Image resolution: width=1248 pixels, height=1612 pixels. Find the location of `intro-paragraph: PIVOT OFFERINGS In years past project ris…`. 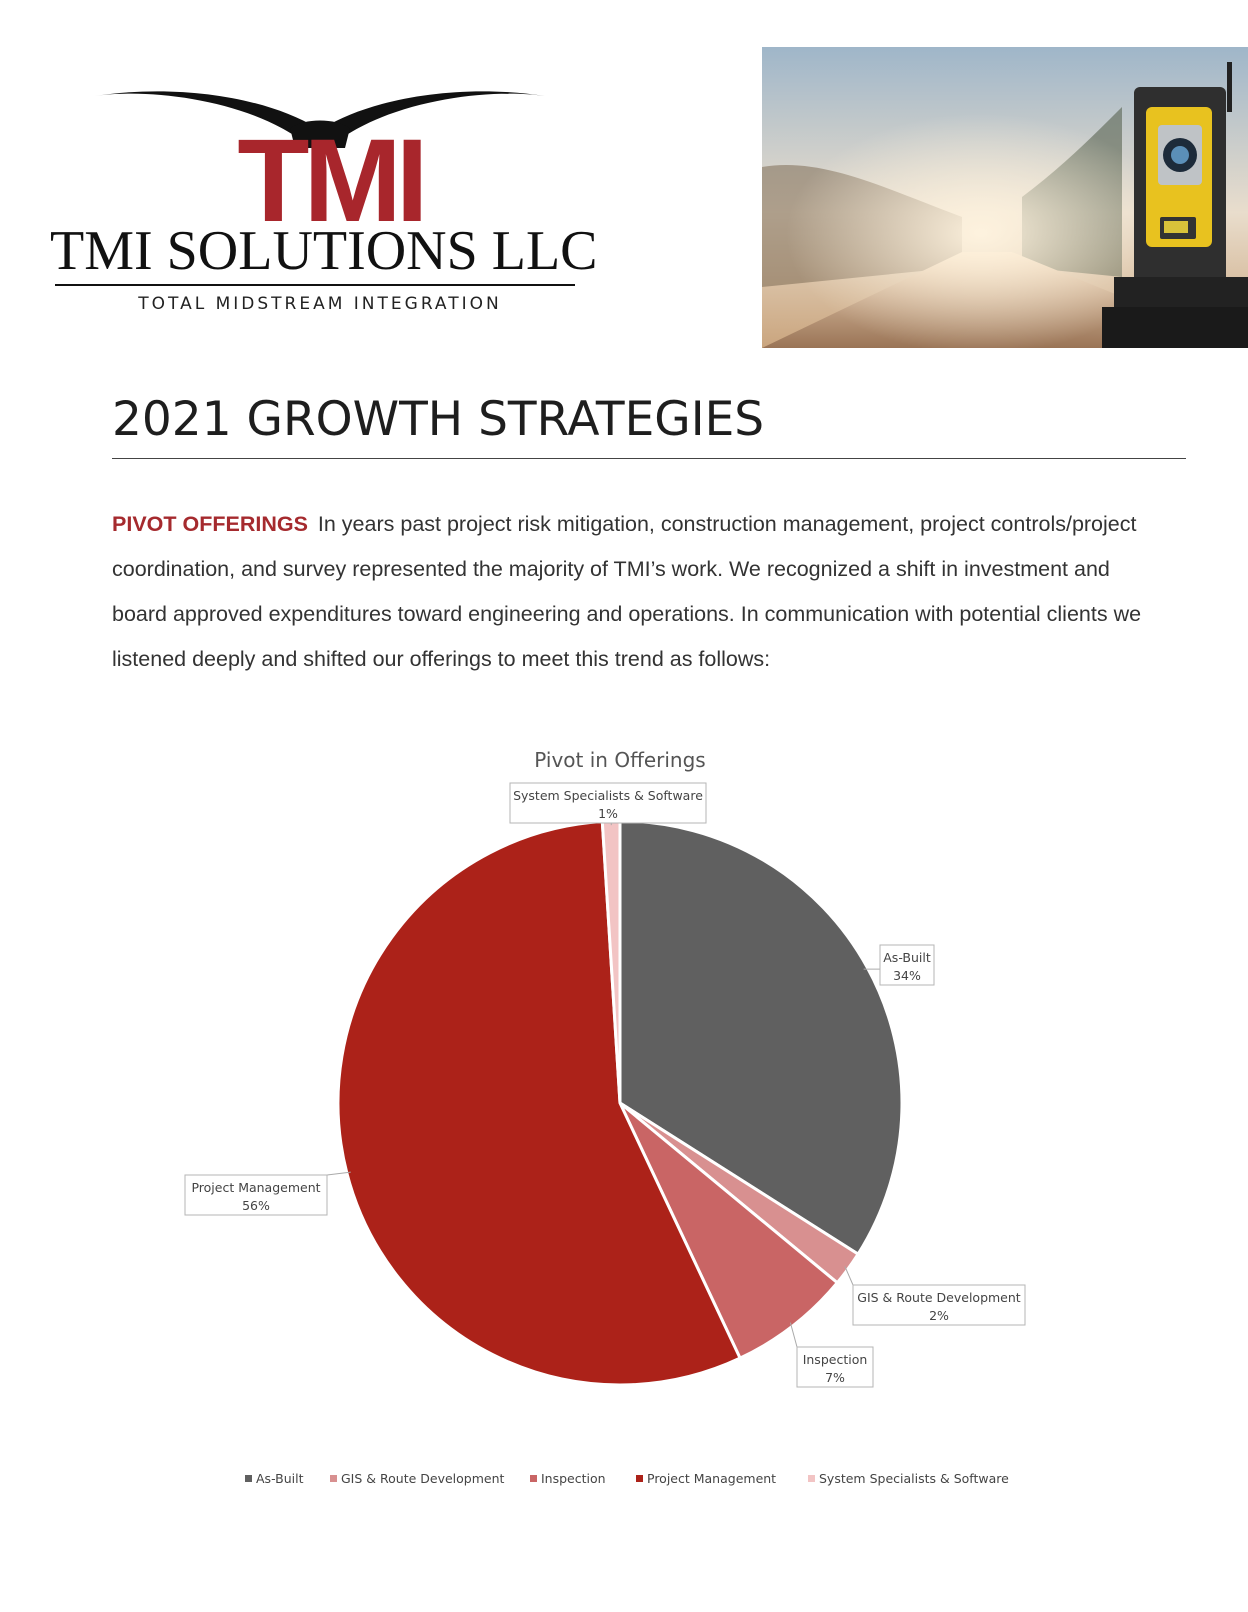

intro-paragraph: PIVOT OFFERINGS In years past project ris… is located at coordinates (637, 592).